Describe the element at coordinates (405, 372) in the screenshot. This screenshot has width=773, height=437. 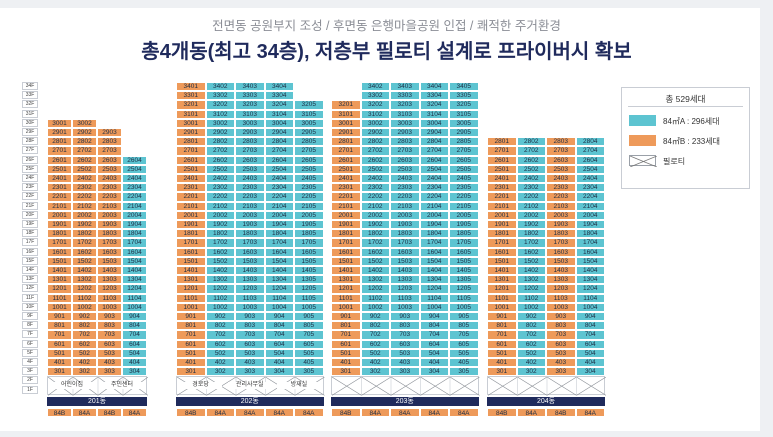
I see `unit-cell: 303` at that location.